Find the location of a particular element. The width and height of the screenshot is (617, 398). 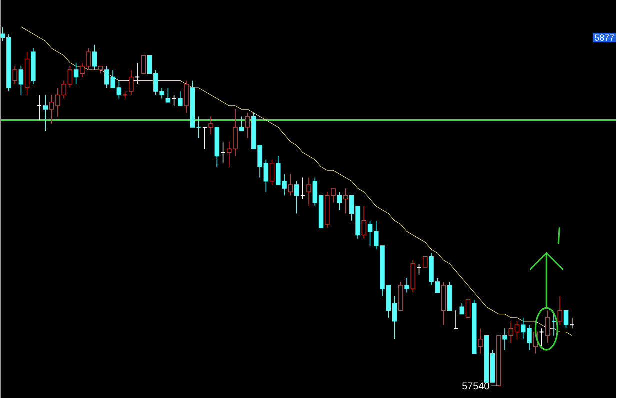

annotation: 57540 is located at coordinates (476, 386).